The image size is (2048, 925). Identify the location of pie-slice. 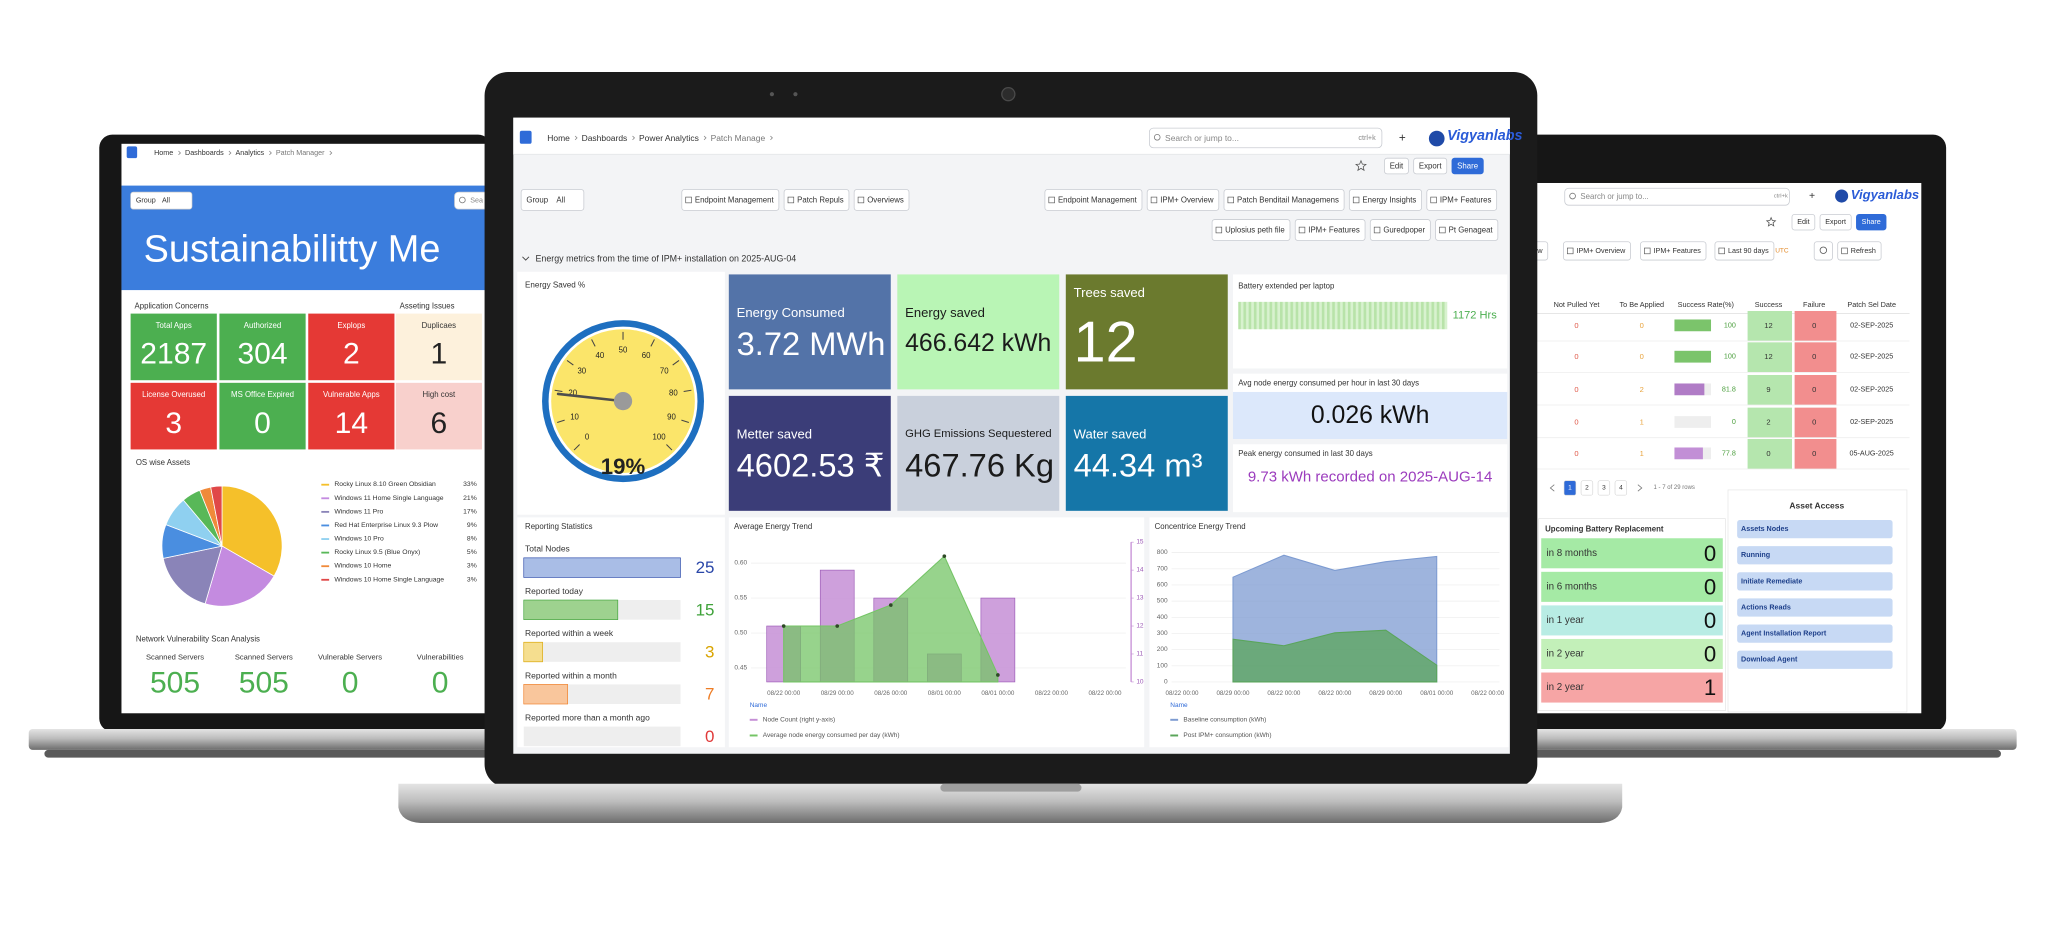
(216, 516).